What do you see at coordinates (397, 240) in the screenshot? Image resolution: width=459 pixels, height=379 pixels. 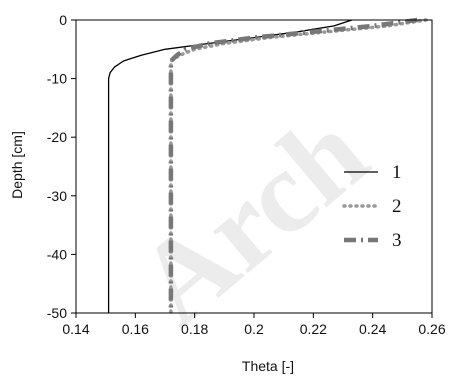 I see `legend-label-3: 3` at bounding box center [397, 240].